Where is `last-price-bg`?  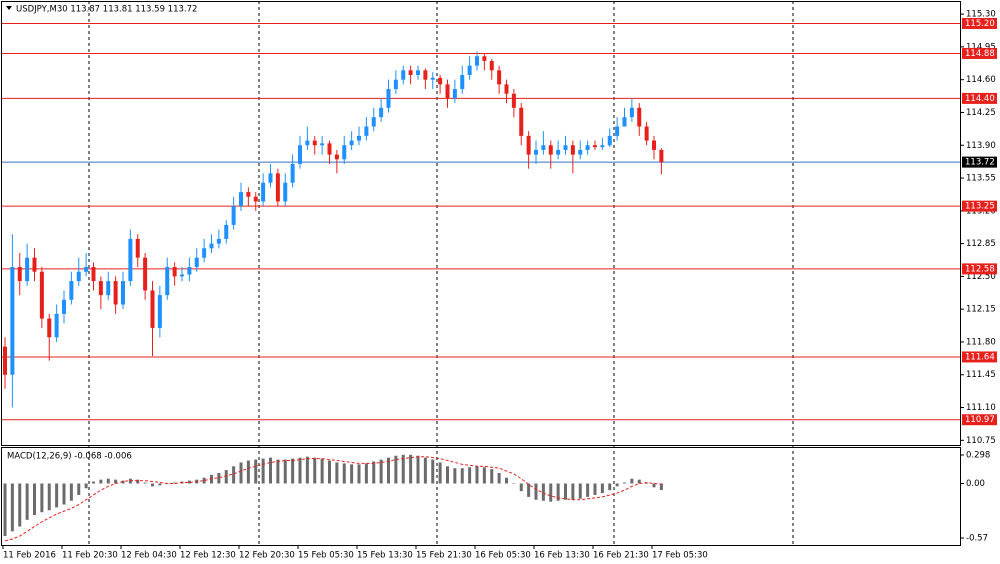
last-price-bg is located at coordinates (979, 162).